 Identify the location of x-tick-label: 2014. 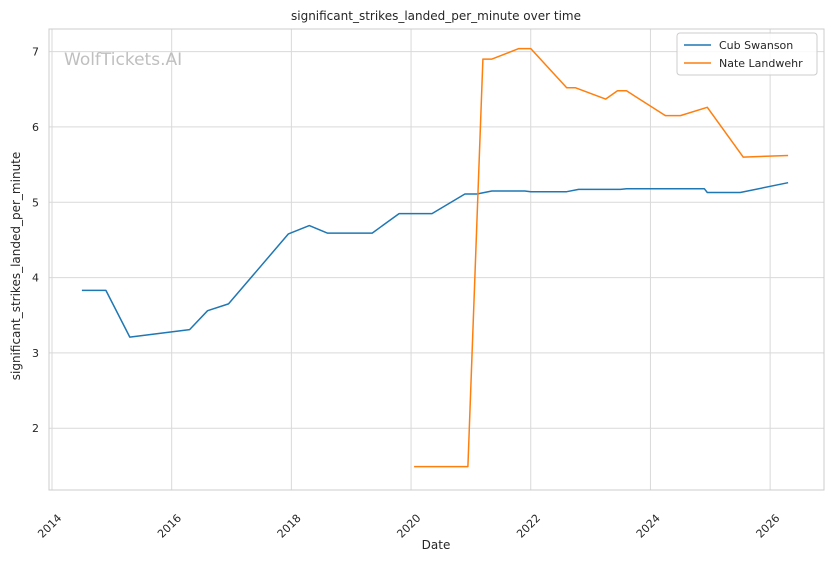
(49, 526).